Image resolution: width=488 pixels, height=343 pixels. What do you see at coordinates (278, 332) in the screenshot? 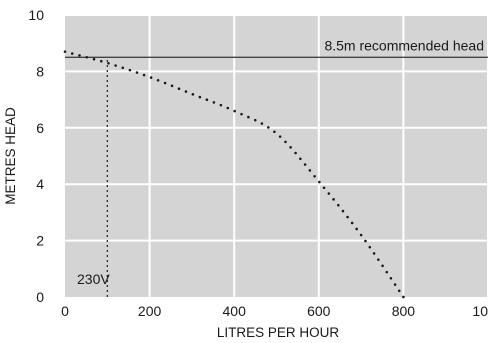
I see `x-axis-title: LITRES PER HOUR` at bounding box center [278, 332].